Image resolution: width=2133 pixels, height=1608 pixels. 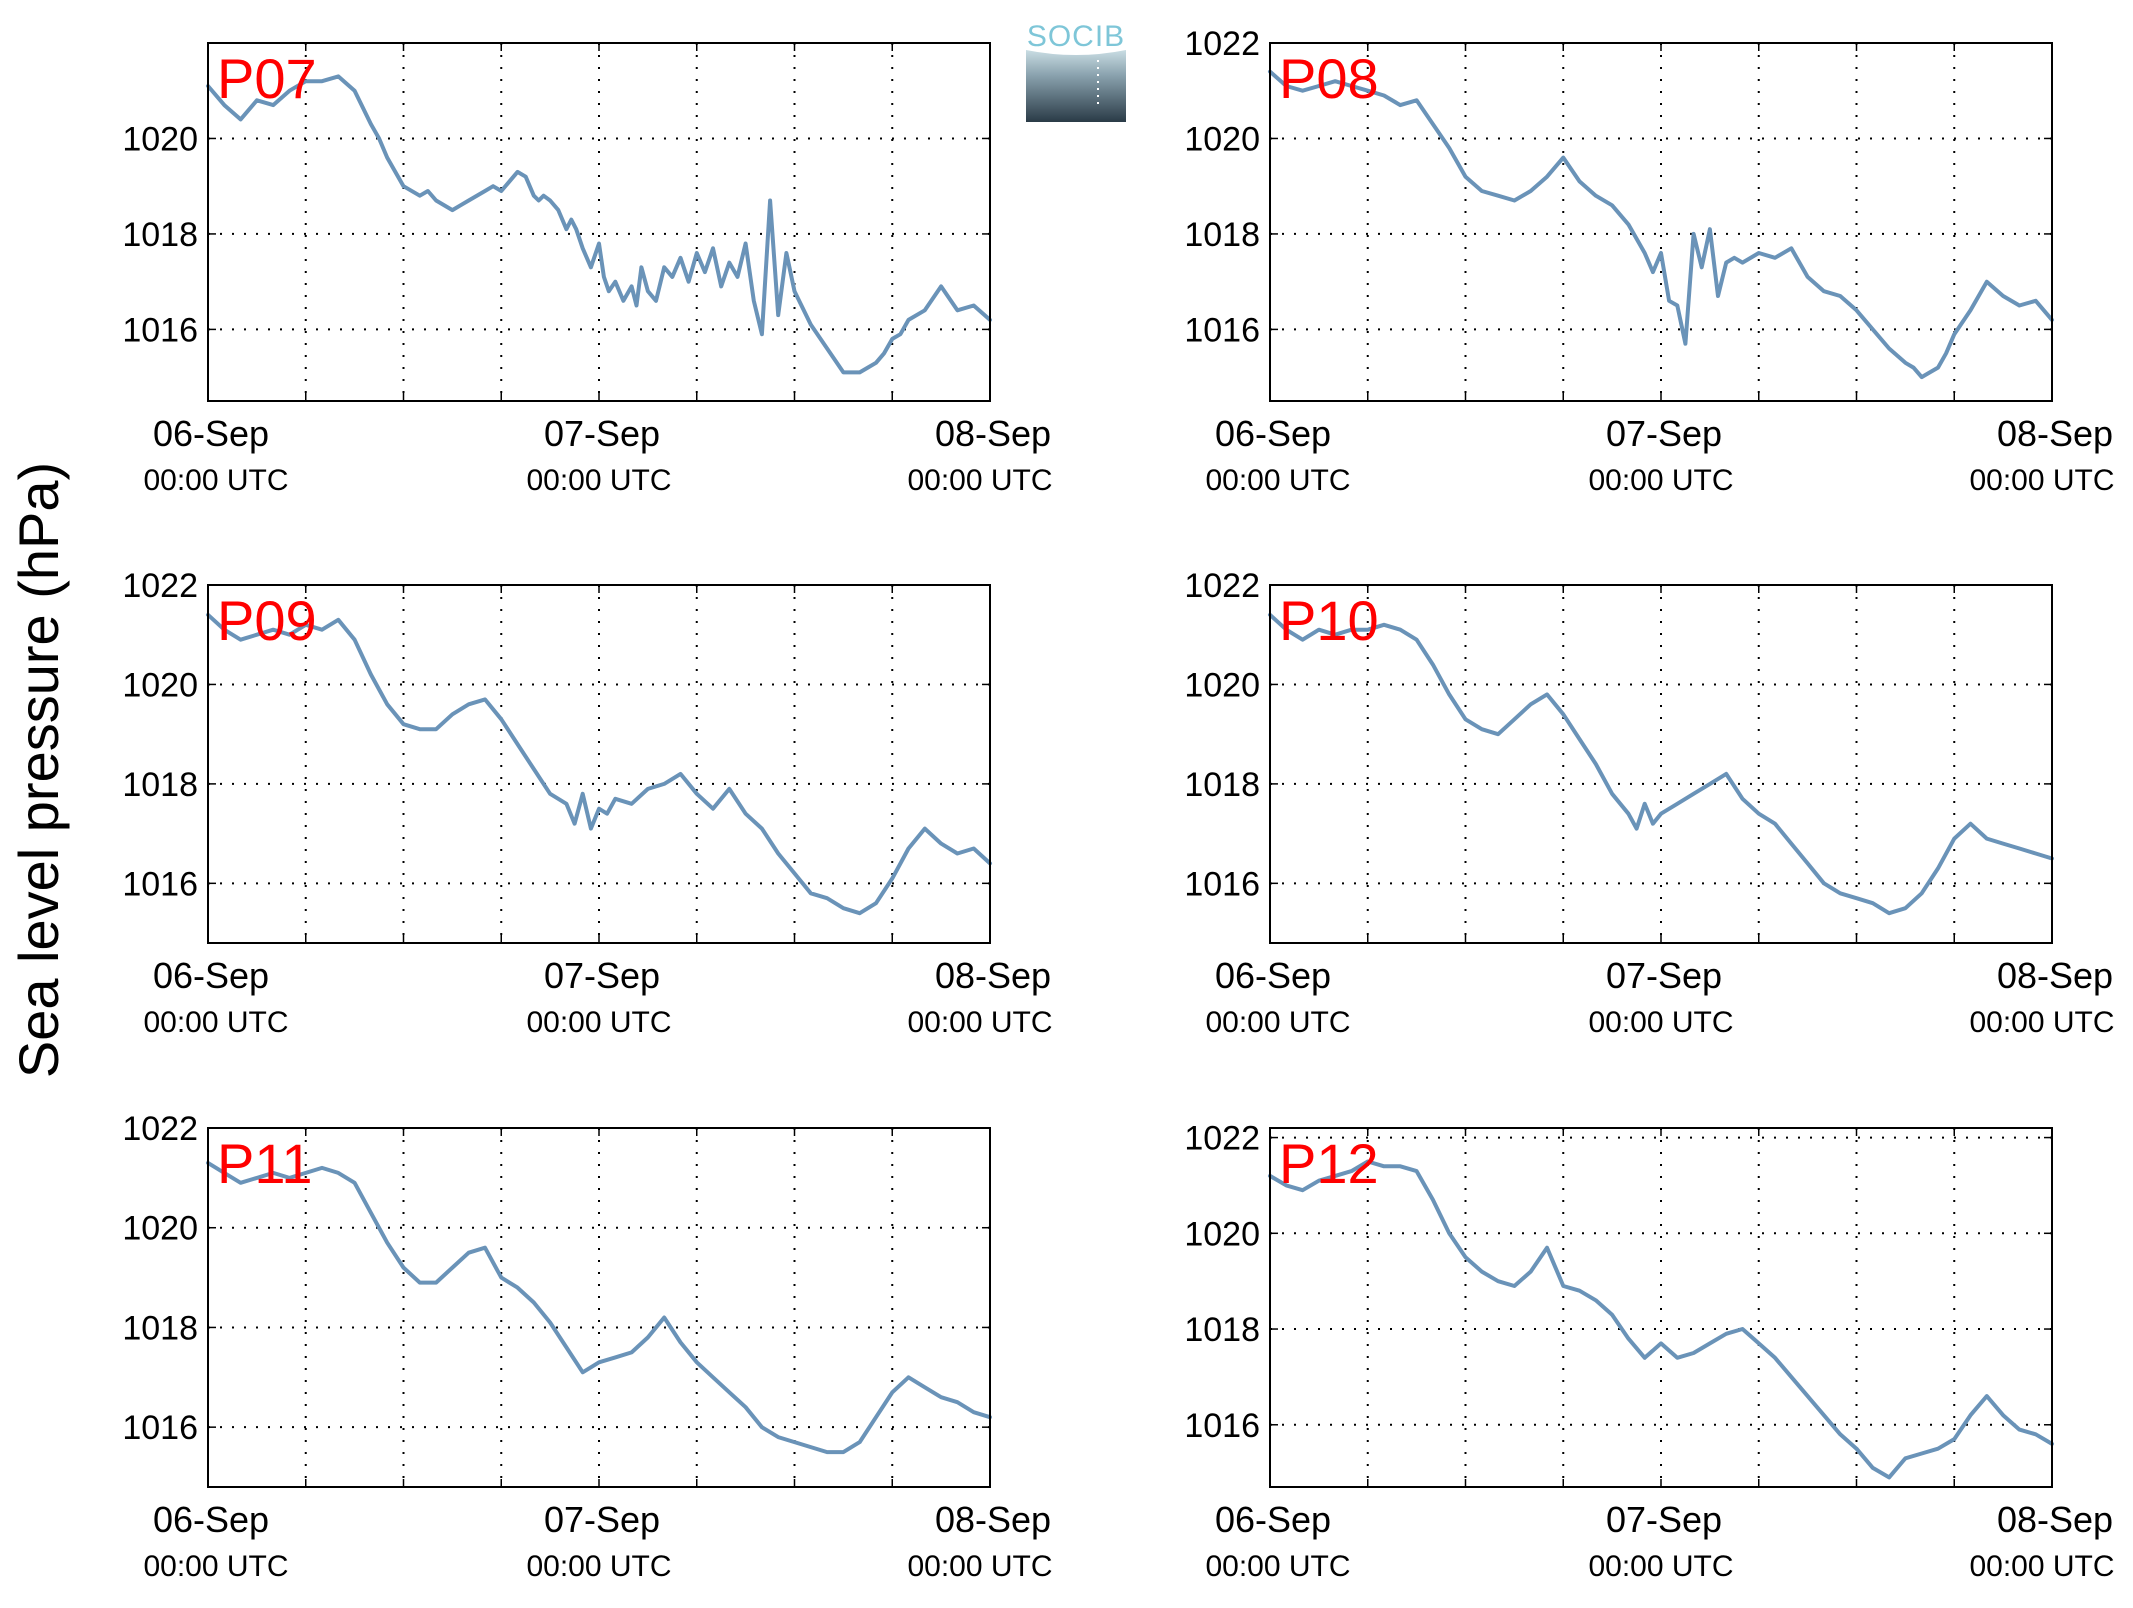 I want to click on station-label: P07, so click(x=267, y=78).